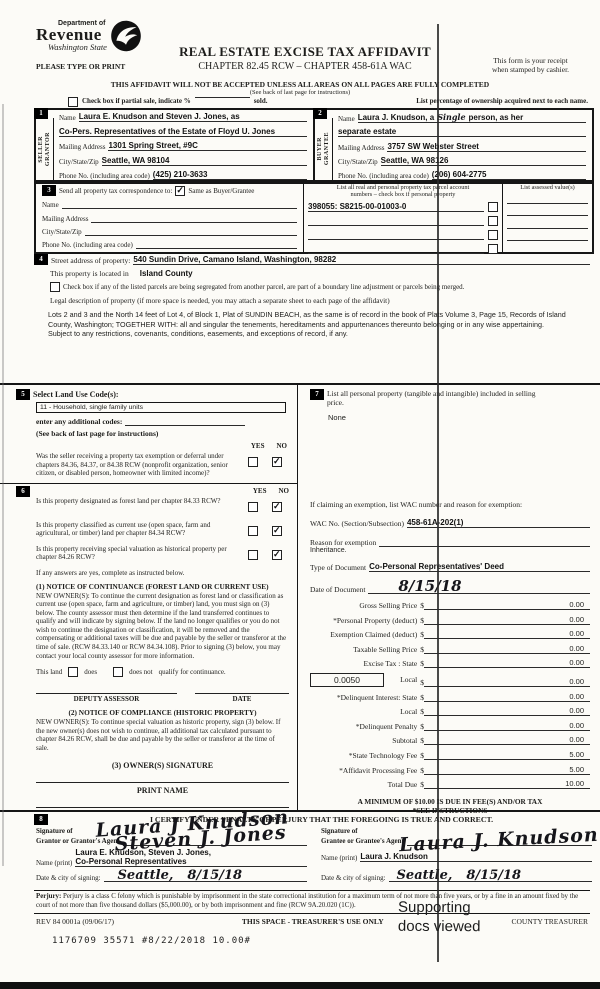 Image resolution: width=600 pixels, height=989 pixels. I want to click on doc-type-value: Co-Personal Representatives' Deed, so click(479, 567).